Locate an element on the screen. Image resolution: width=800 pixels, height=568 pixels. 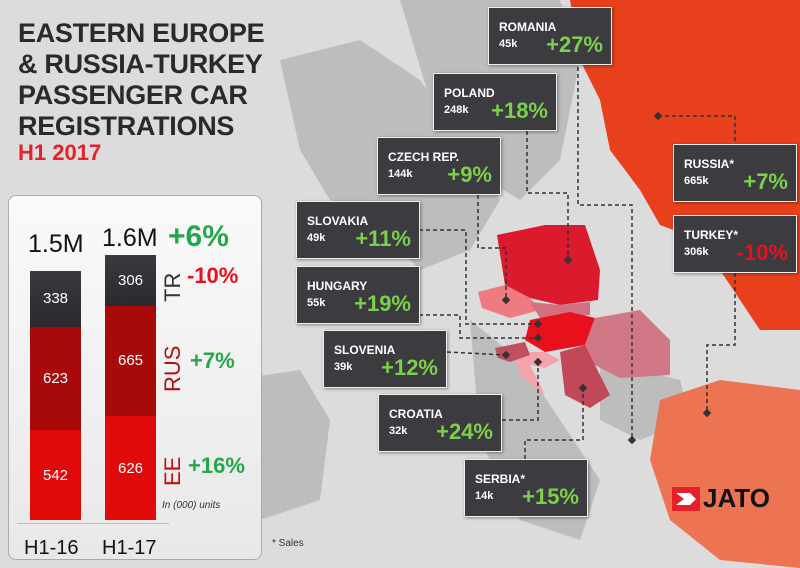
country-name: TURKEY* is located at coordinates (711, 235).